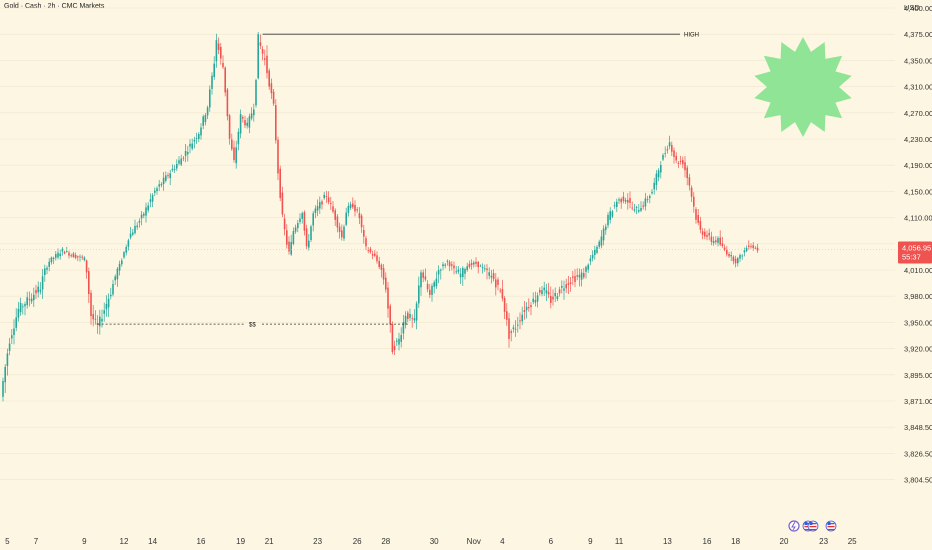 This screenshot has height=550, width=932. I want to click on last-price-tag, so click(915, 252).